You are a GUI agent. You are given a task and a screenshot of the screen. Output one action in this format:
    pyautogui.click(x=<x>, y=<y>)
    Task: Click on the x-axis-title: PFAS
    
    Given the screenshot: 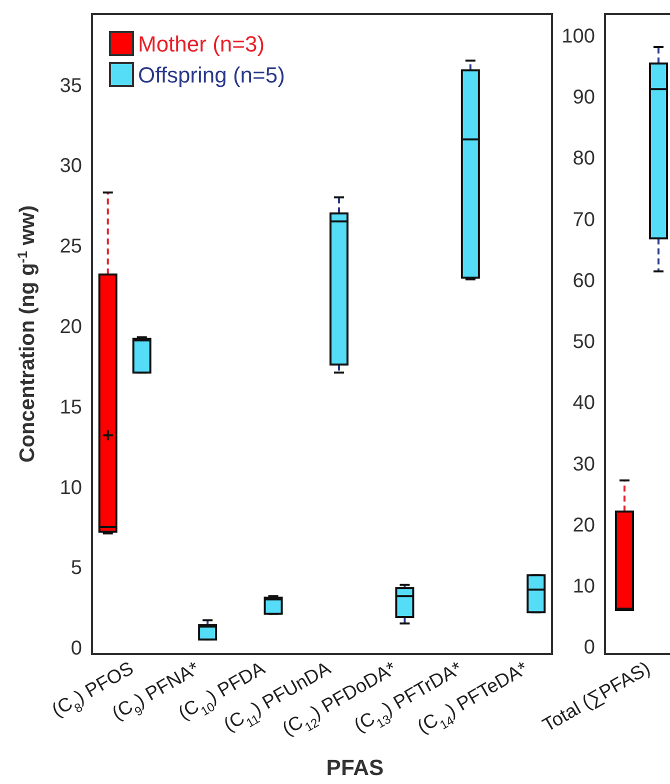 What is the action you would take?
    pyautogui.click(x=355, y=767)
    